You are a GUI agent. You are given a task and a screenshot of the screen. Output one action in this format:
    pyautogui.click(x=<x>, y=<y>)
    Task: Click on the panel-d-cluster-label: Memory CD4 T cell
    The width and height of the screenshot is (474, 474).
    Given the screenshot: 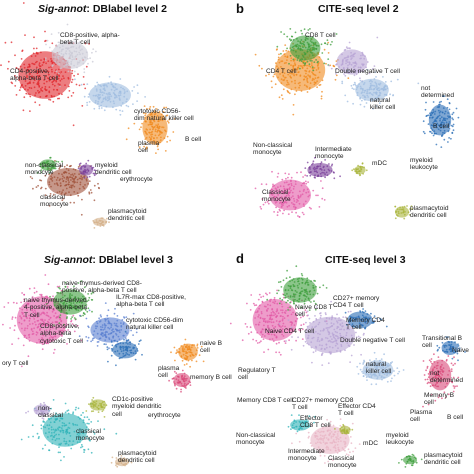 What is the action you would take?
    pyautogui.click(x=365, y=324)
    